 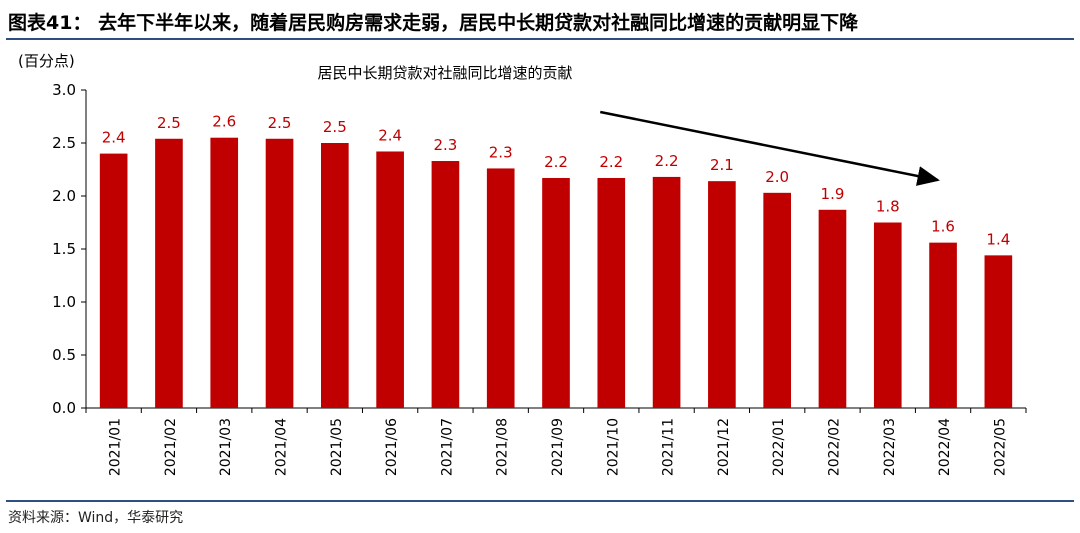 I want to click on figure-label: 图表41：, so click(x=50, y=23).